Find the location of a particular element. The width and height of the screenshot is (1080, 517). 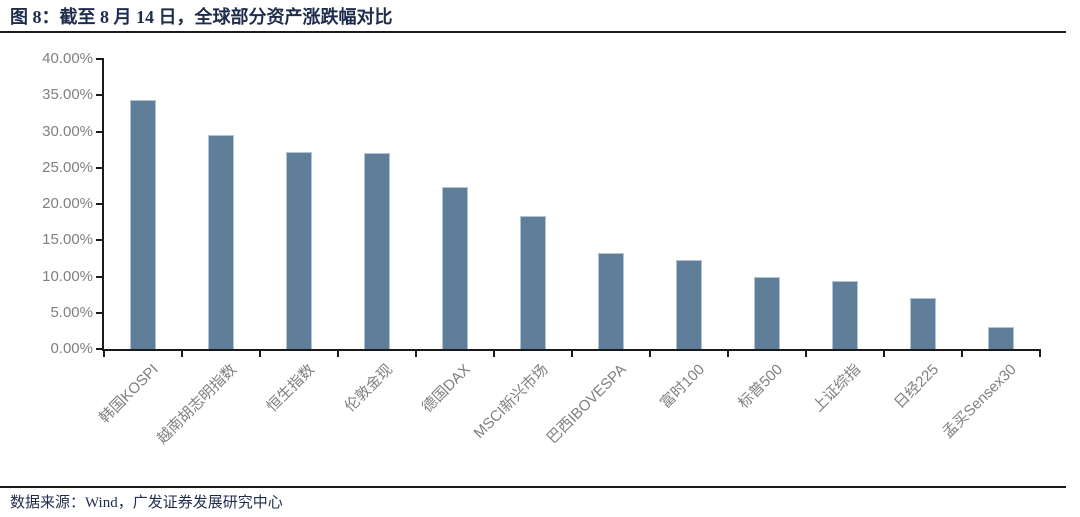

y-axis-label: 10.00% is located at coordinates (67, 276).